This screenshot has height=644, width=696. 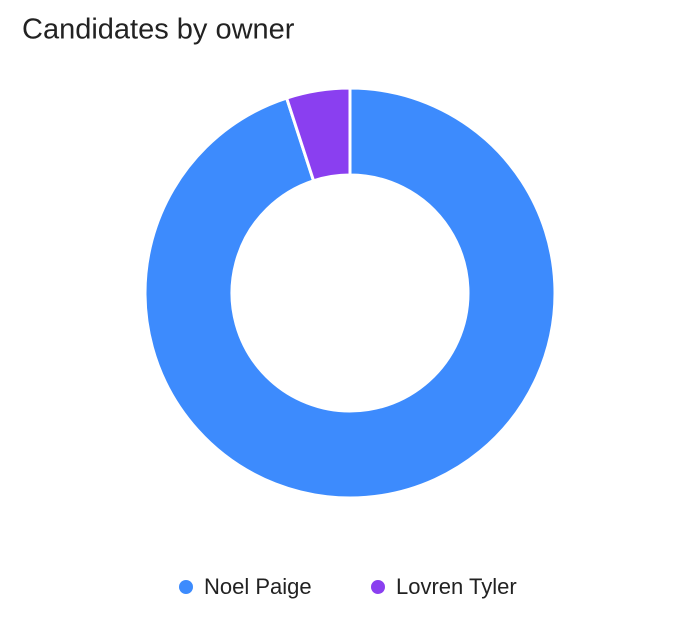 I want to click on chart-title: Candidates by owner, so click(x=158, y=30).